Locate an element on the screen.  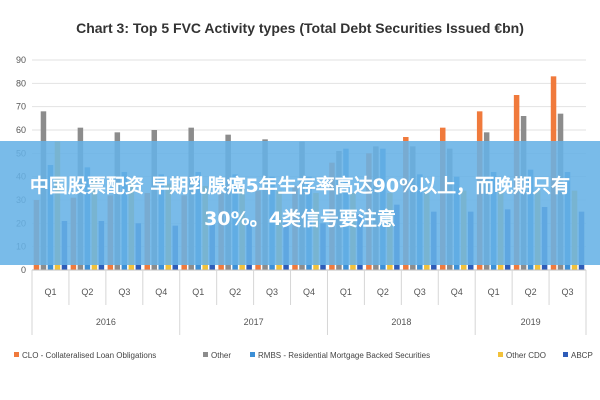
y-tick-label: 80 is located at coordinates (21, 83).